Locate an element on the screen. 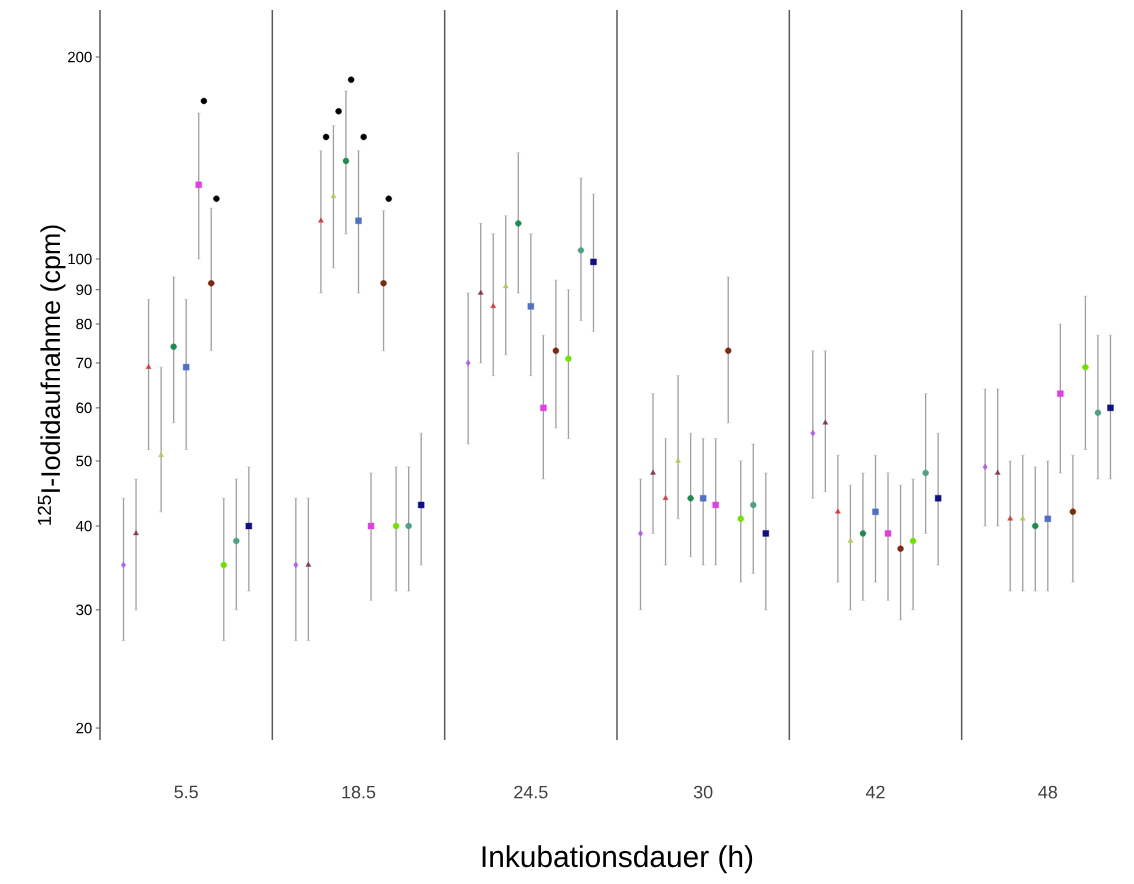  y-tick-label: 50 is located at coordinates (84, 461).